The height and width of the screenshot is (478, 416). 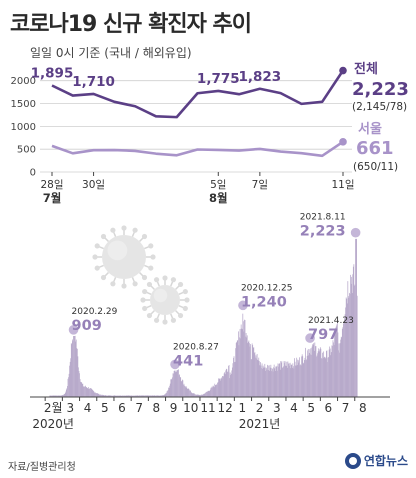 What do you see at coordinates (23, 127) in the screenshot?
I see `y-tick-label: 1000` at bounding box center [23, 127].